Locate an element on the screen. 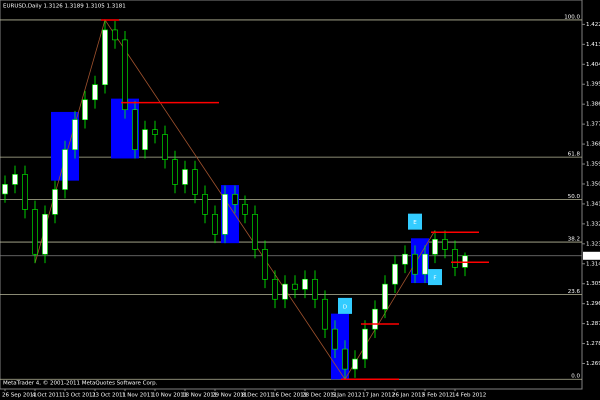  x-tick-label: 5 Jan 2012 is located at coordinates (346, 396).